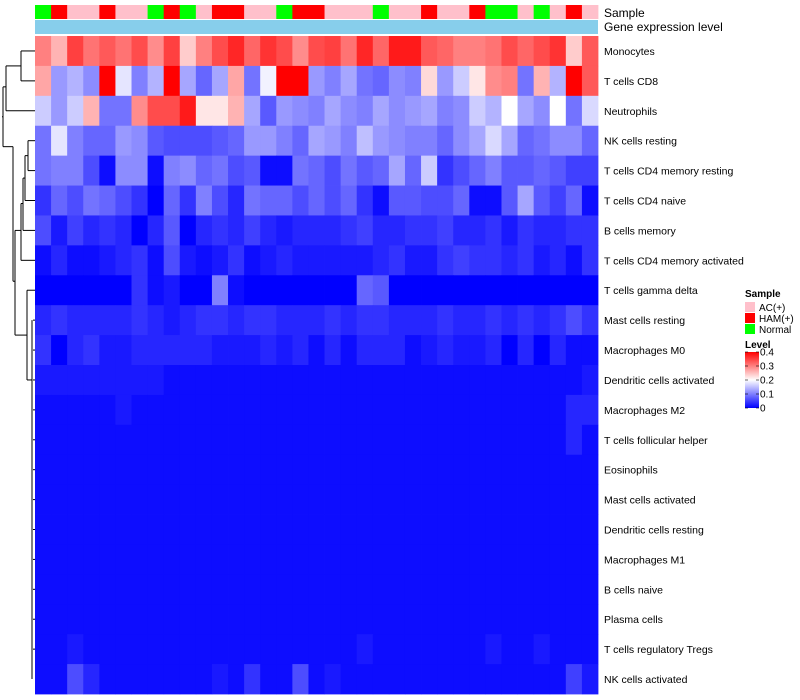 This screenshot has height=700, width=800. What do you see at coordinates (752, 380) in the screenshot?
I see `level-color-bar` at bounding box center [752, 380].